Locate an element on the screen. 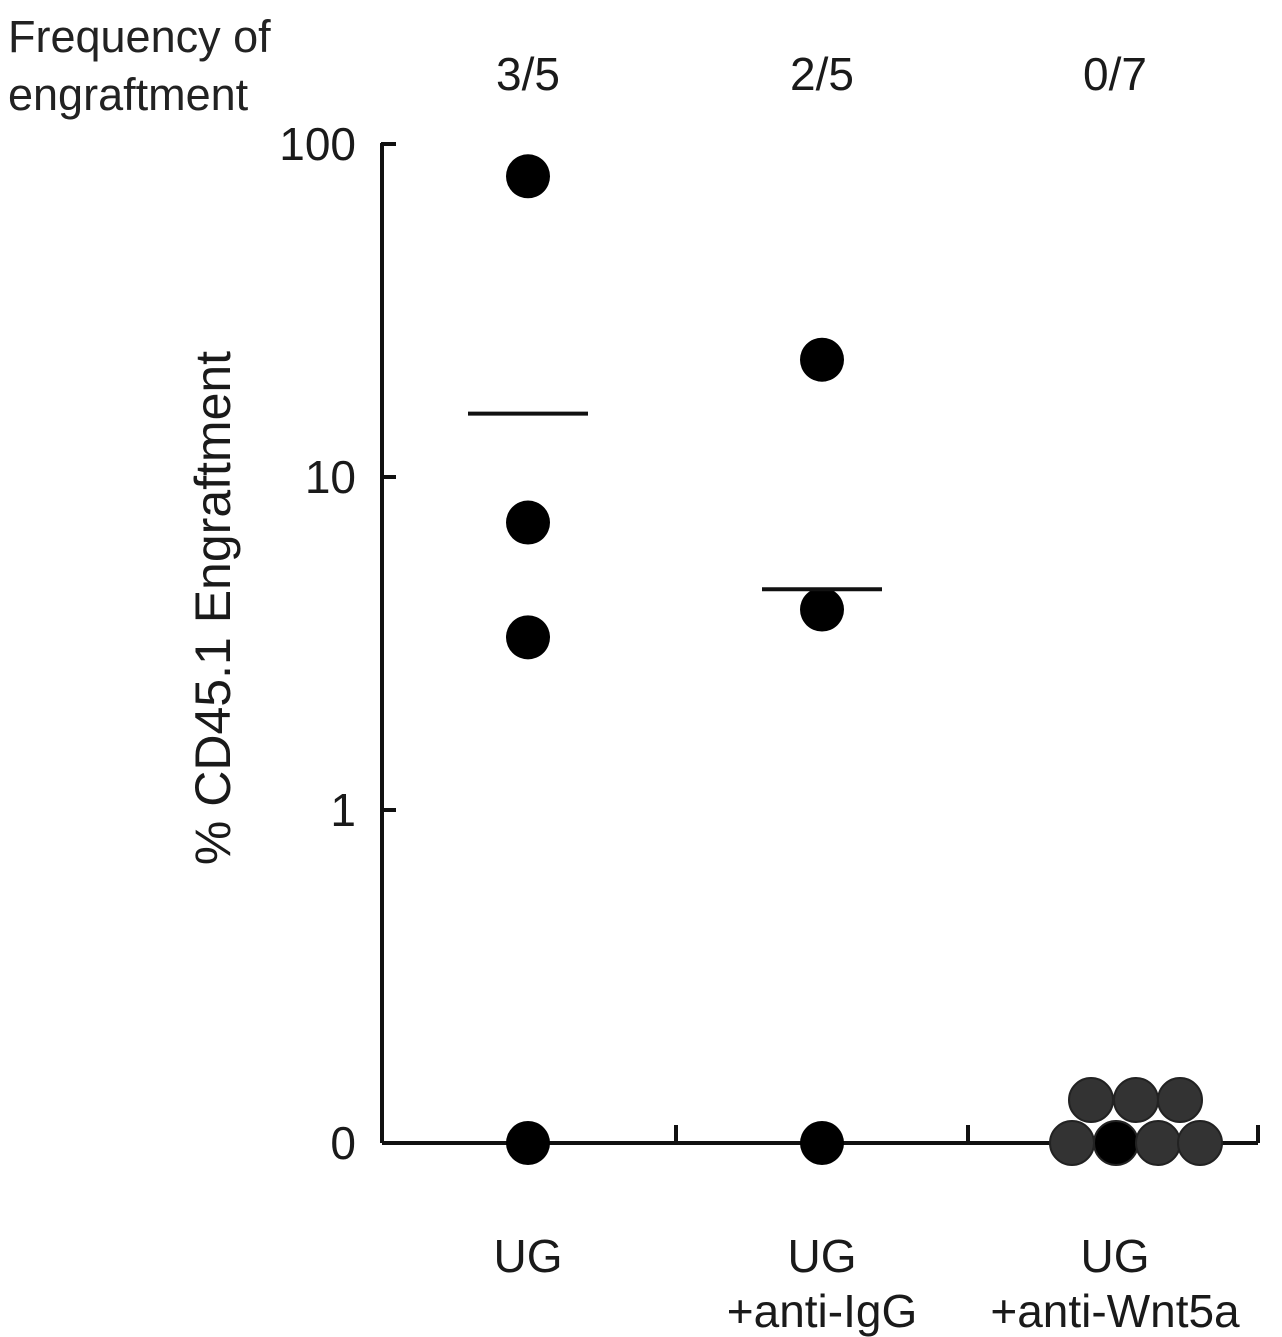 The width and height of the screenshot is (1282, 1337). x-tick-label-line2: +anti-Wnt5a is located at coordinates (1115, 1311).